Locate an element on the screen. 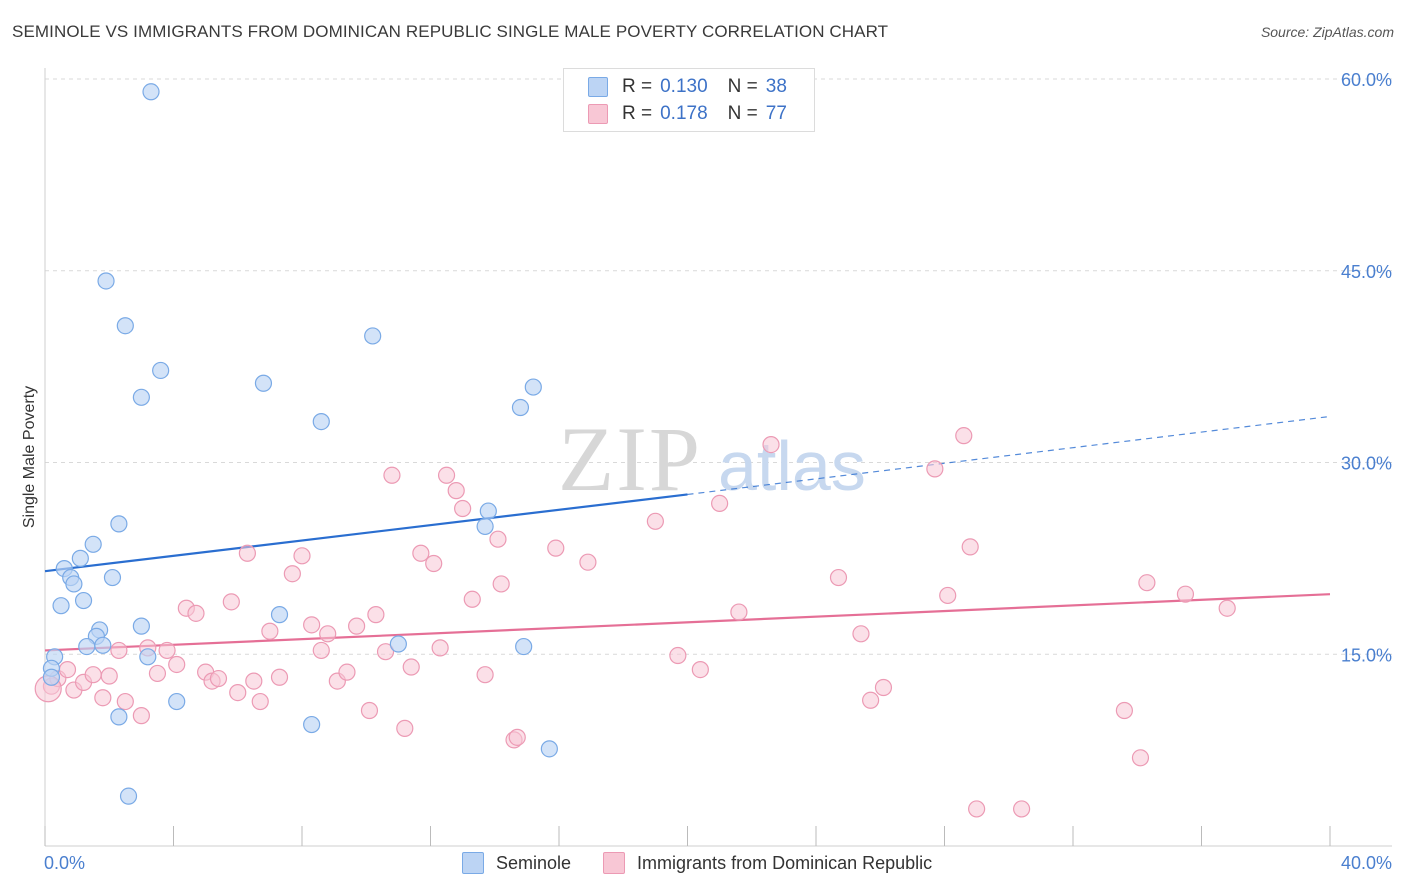 Image resolution: width=1406 pixels, height=892 pixels. legend-n-value: 38 is located at coordinates (776, 86).